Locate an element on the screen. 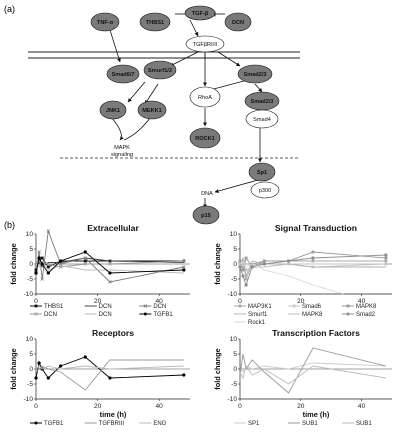 The width and height of the screenshot is (400, 435). node-dcn: DCN is located at coordinates (238, 22).